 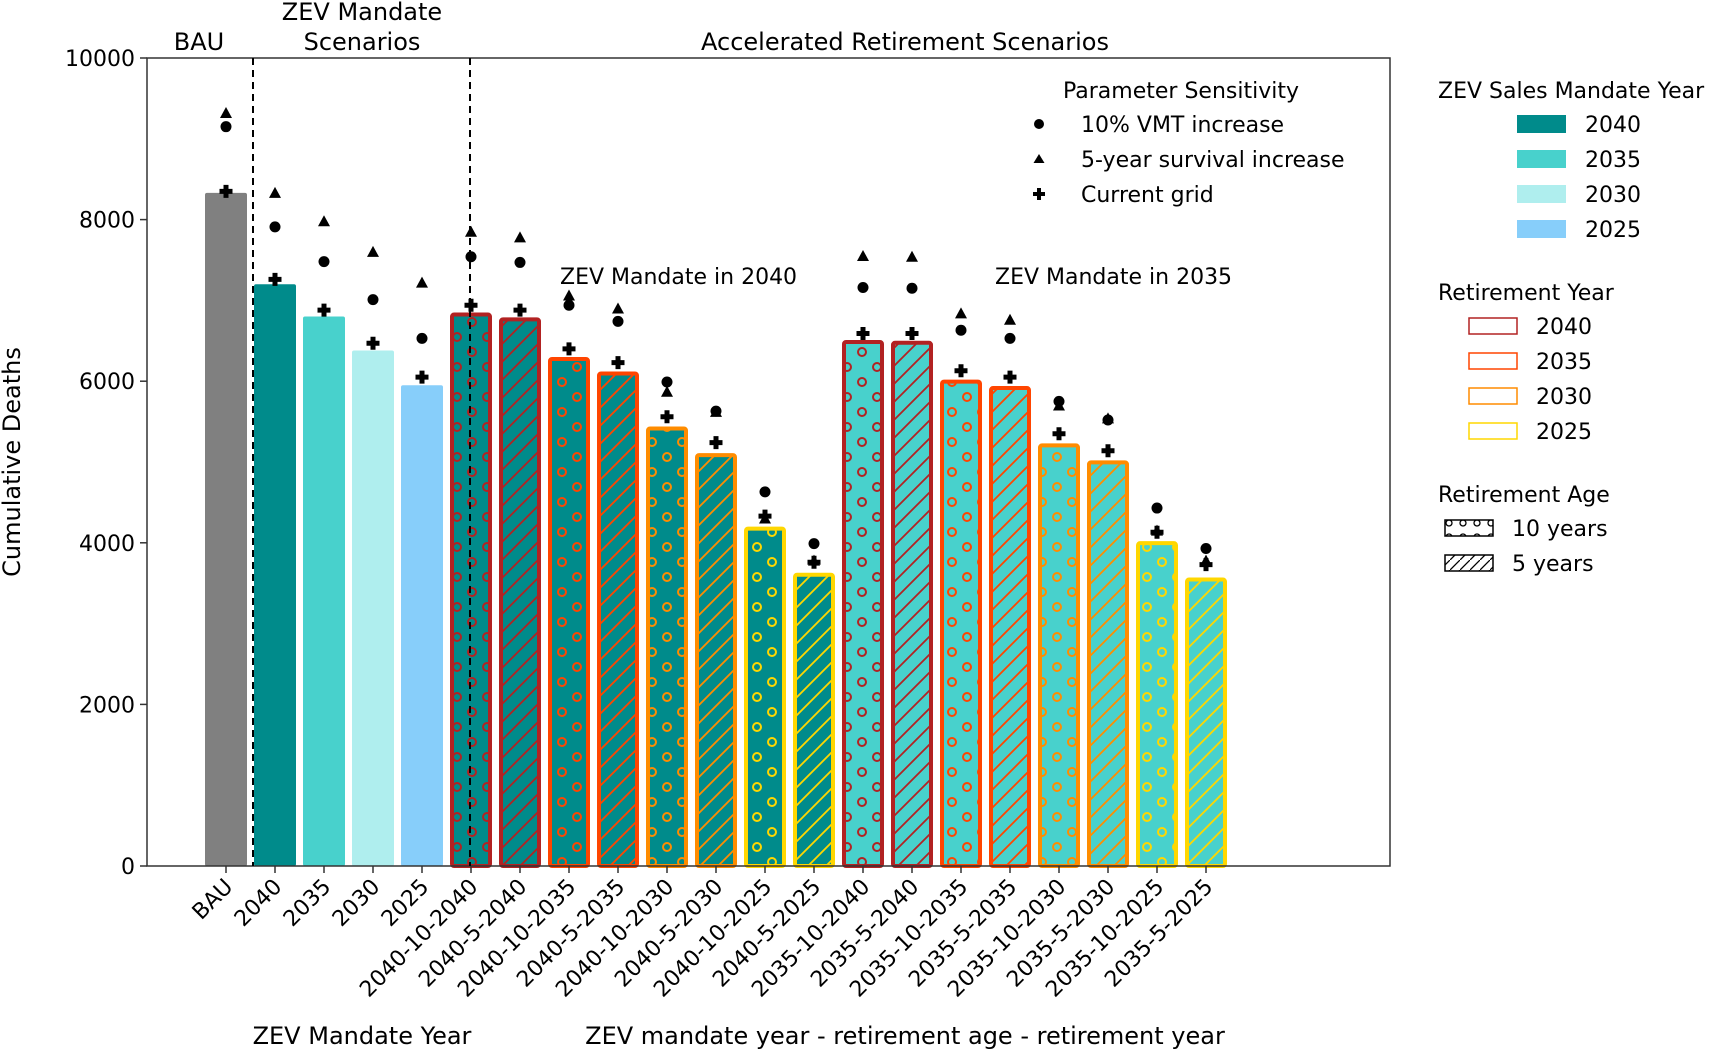 I want to click on section-title-bau: BAU, so click(x=199, y=42).